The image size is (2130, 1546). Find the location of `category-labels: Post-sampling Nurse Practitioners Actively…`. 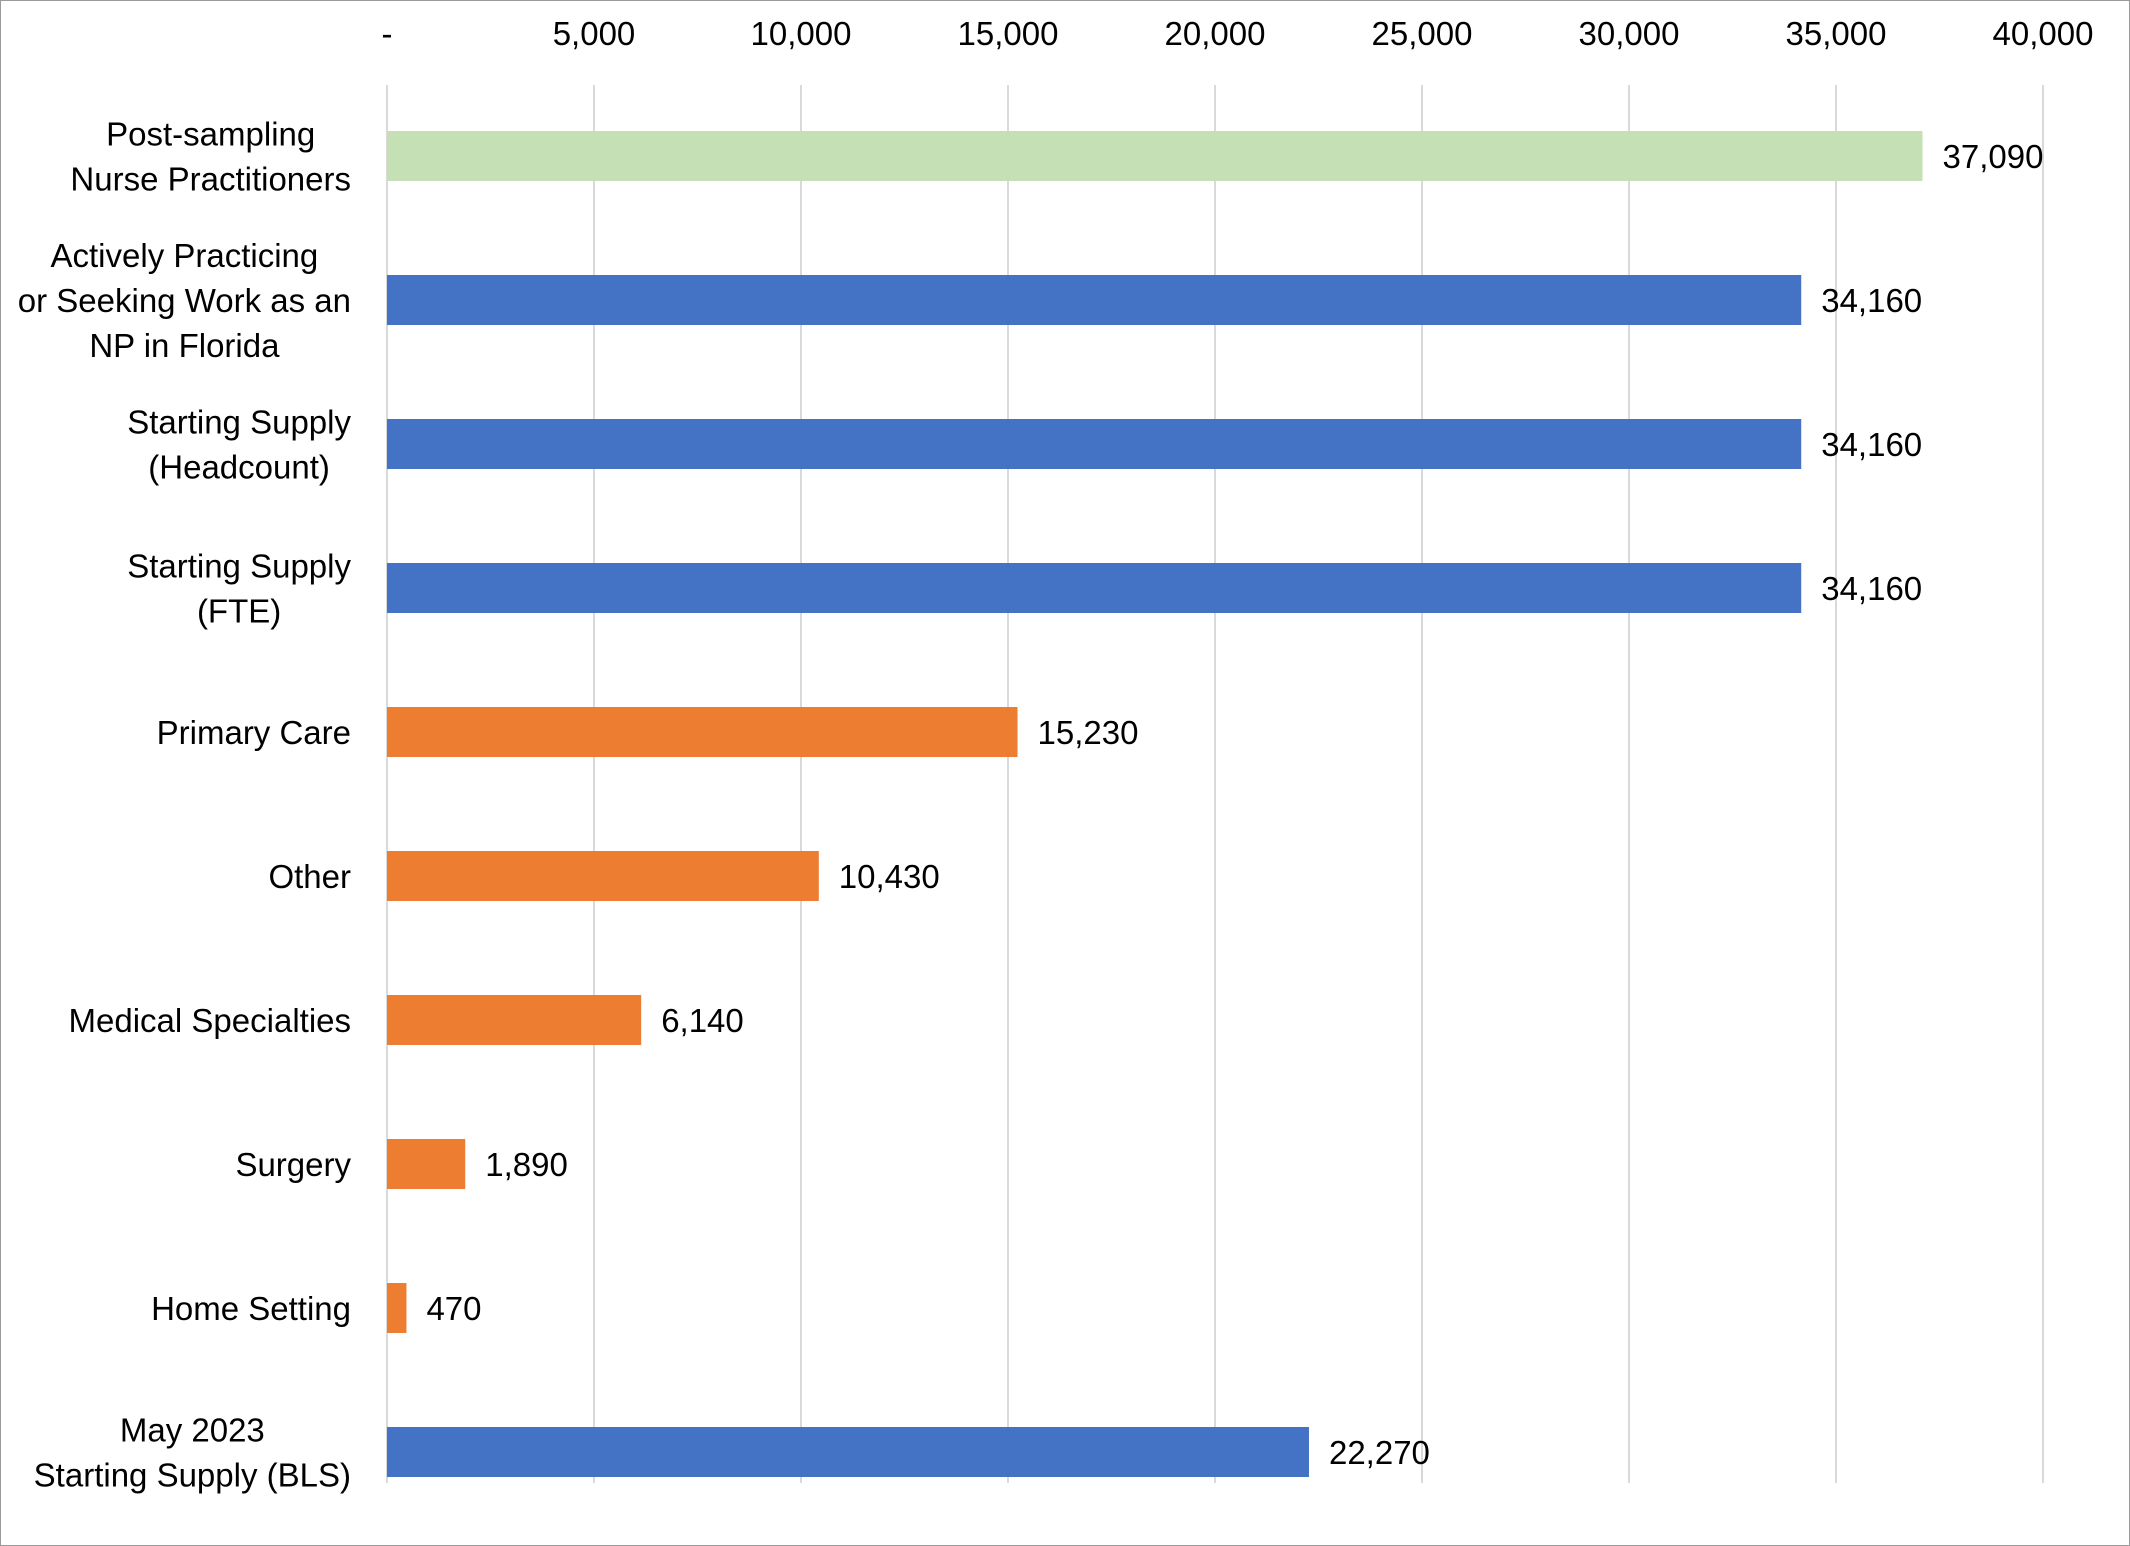

category-labels: Post-sampling Nurse Practitioners Actively… is located at coordinates (185, 805).